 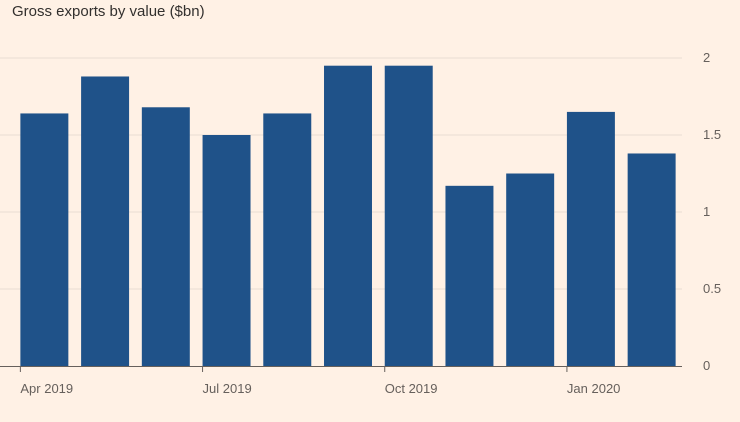 What do you see at coordinates (712, 288) in the screenshot?
I see `y-tick-label: 0.5` at bounding box center [712, 288].